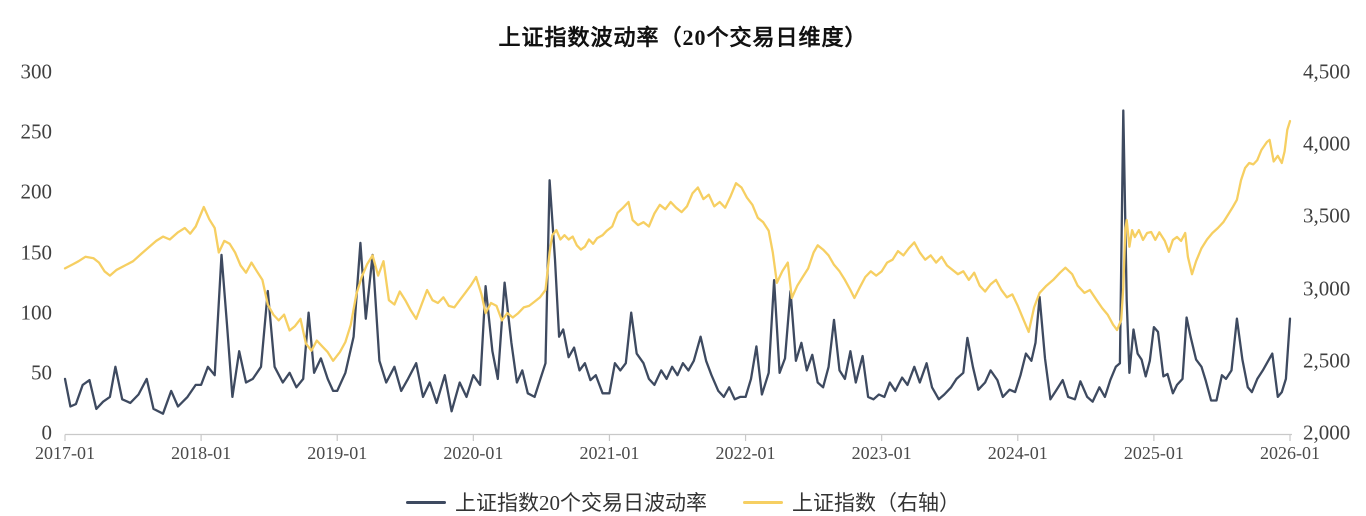 The height and width of the screenshot is (516, 1366). I want to click on y-tick-label-left: 300, so click(36, 71).